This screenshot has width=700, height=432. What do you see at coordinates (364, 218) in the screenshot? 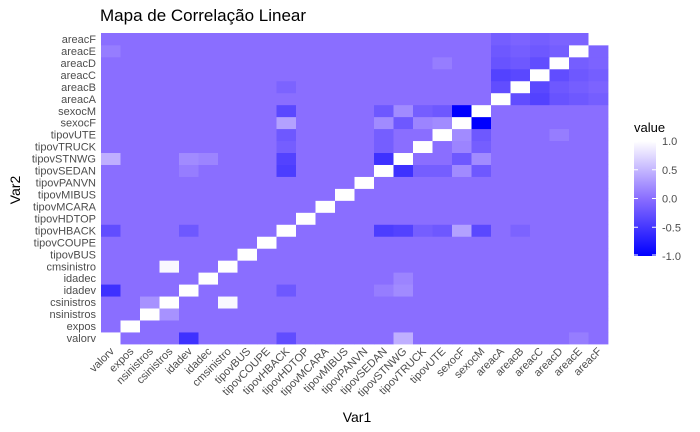
I see `heatmap-cell-tipovPANVN-tipovHDTOP` at bounding box center [364, 218].